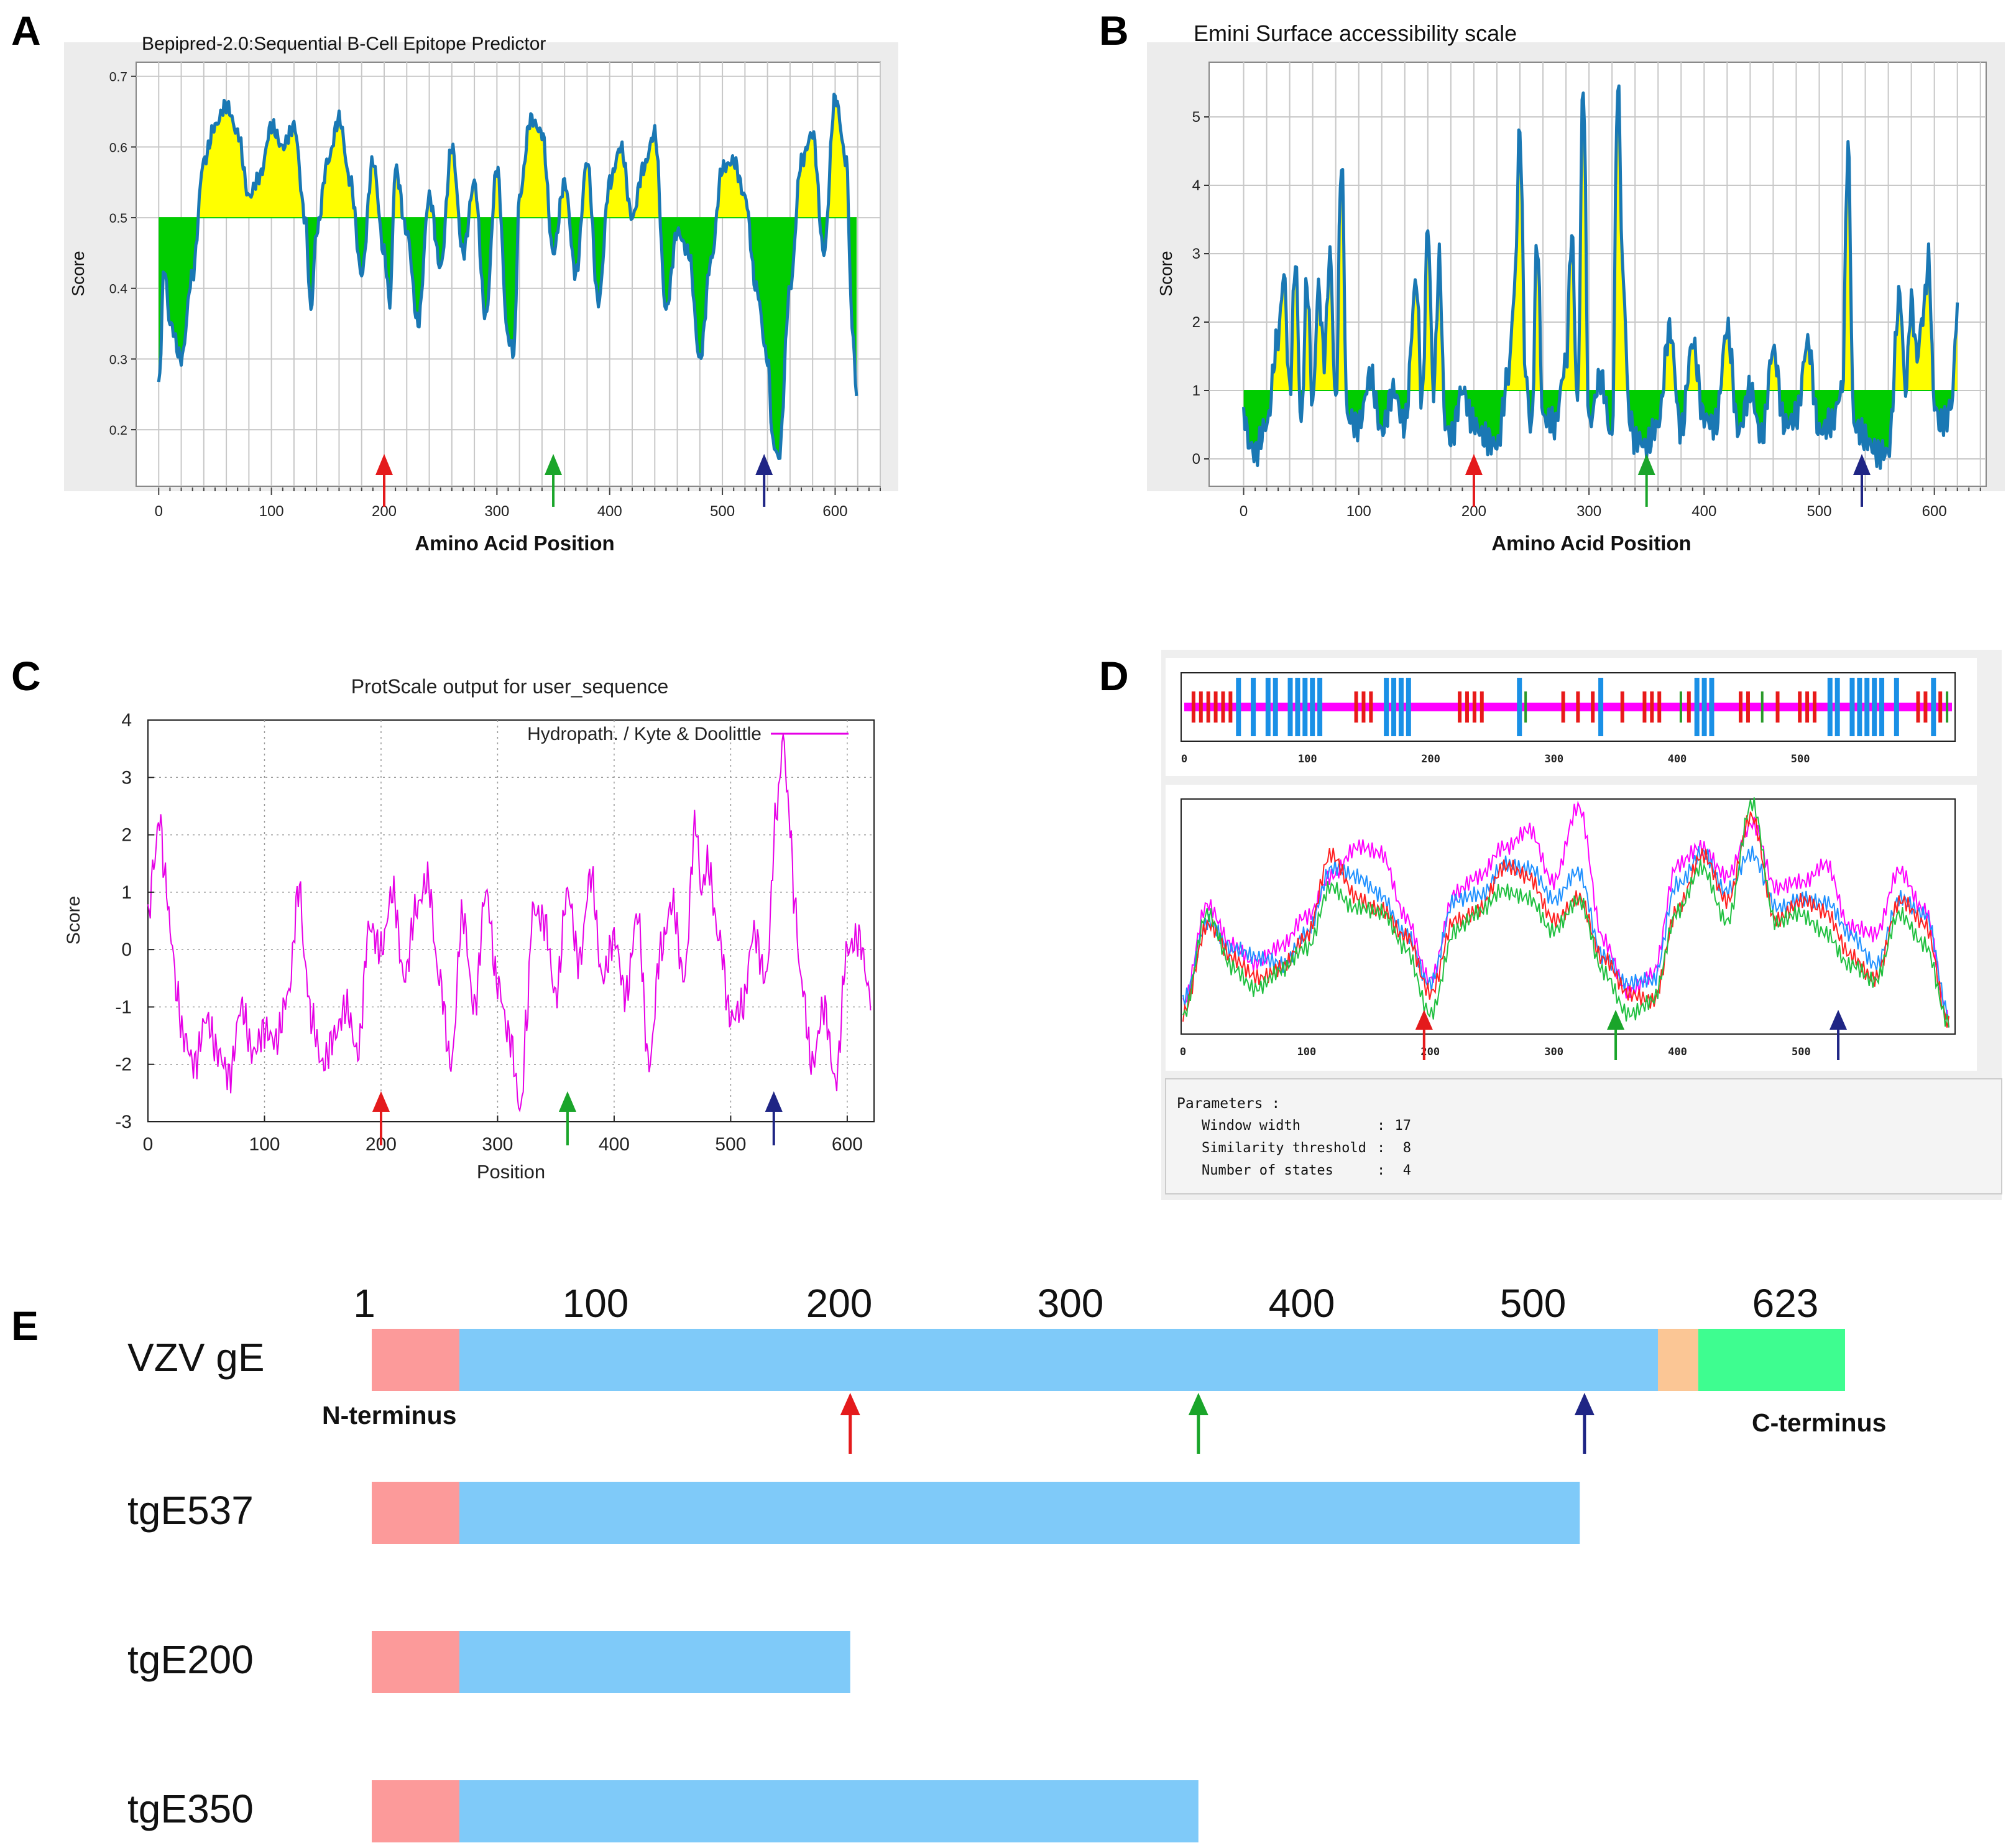 This screenshot has height=1848, width=2016. I want to click on bottom-tick-label: 400, so click(1677, 1052).